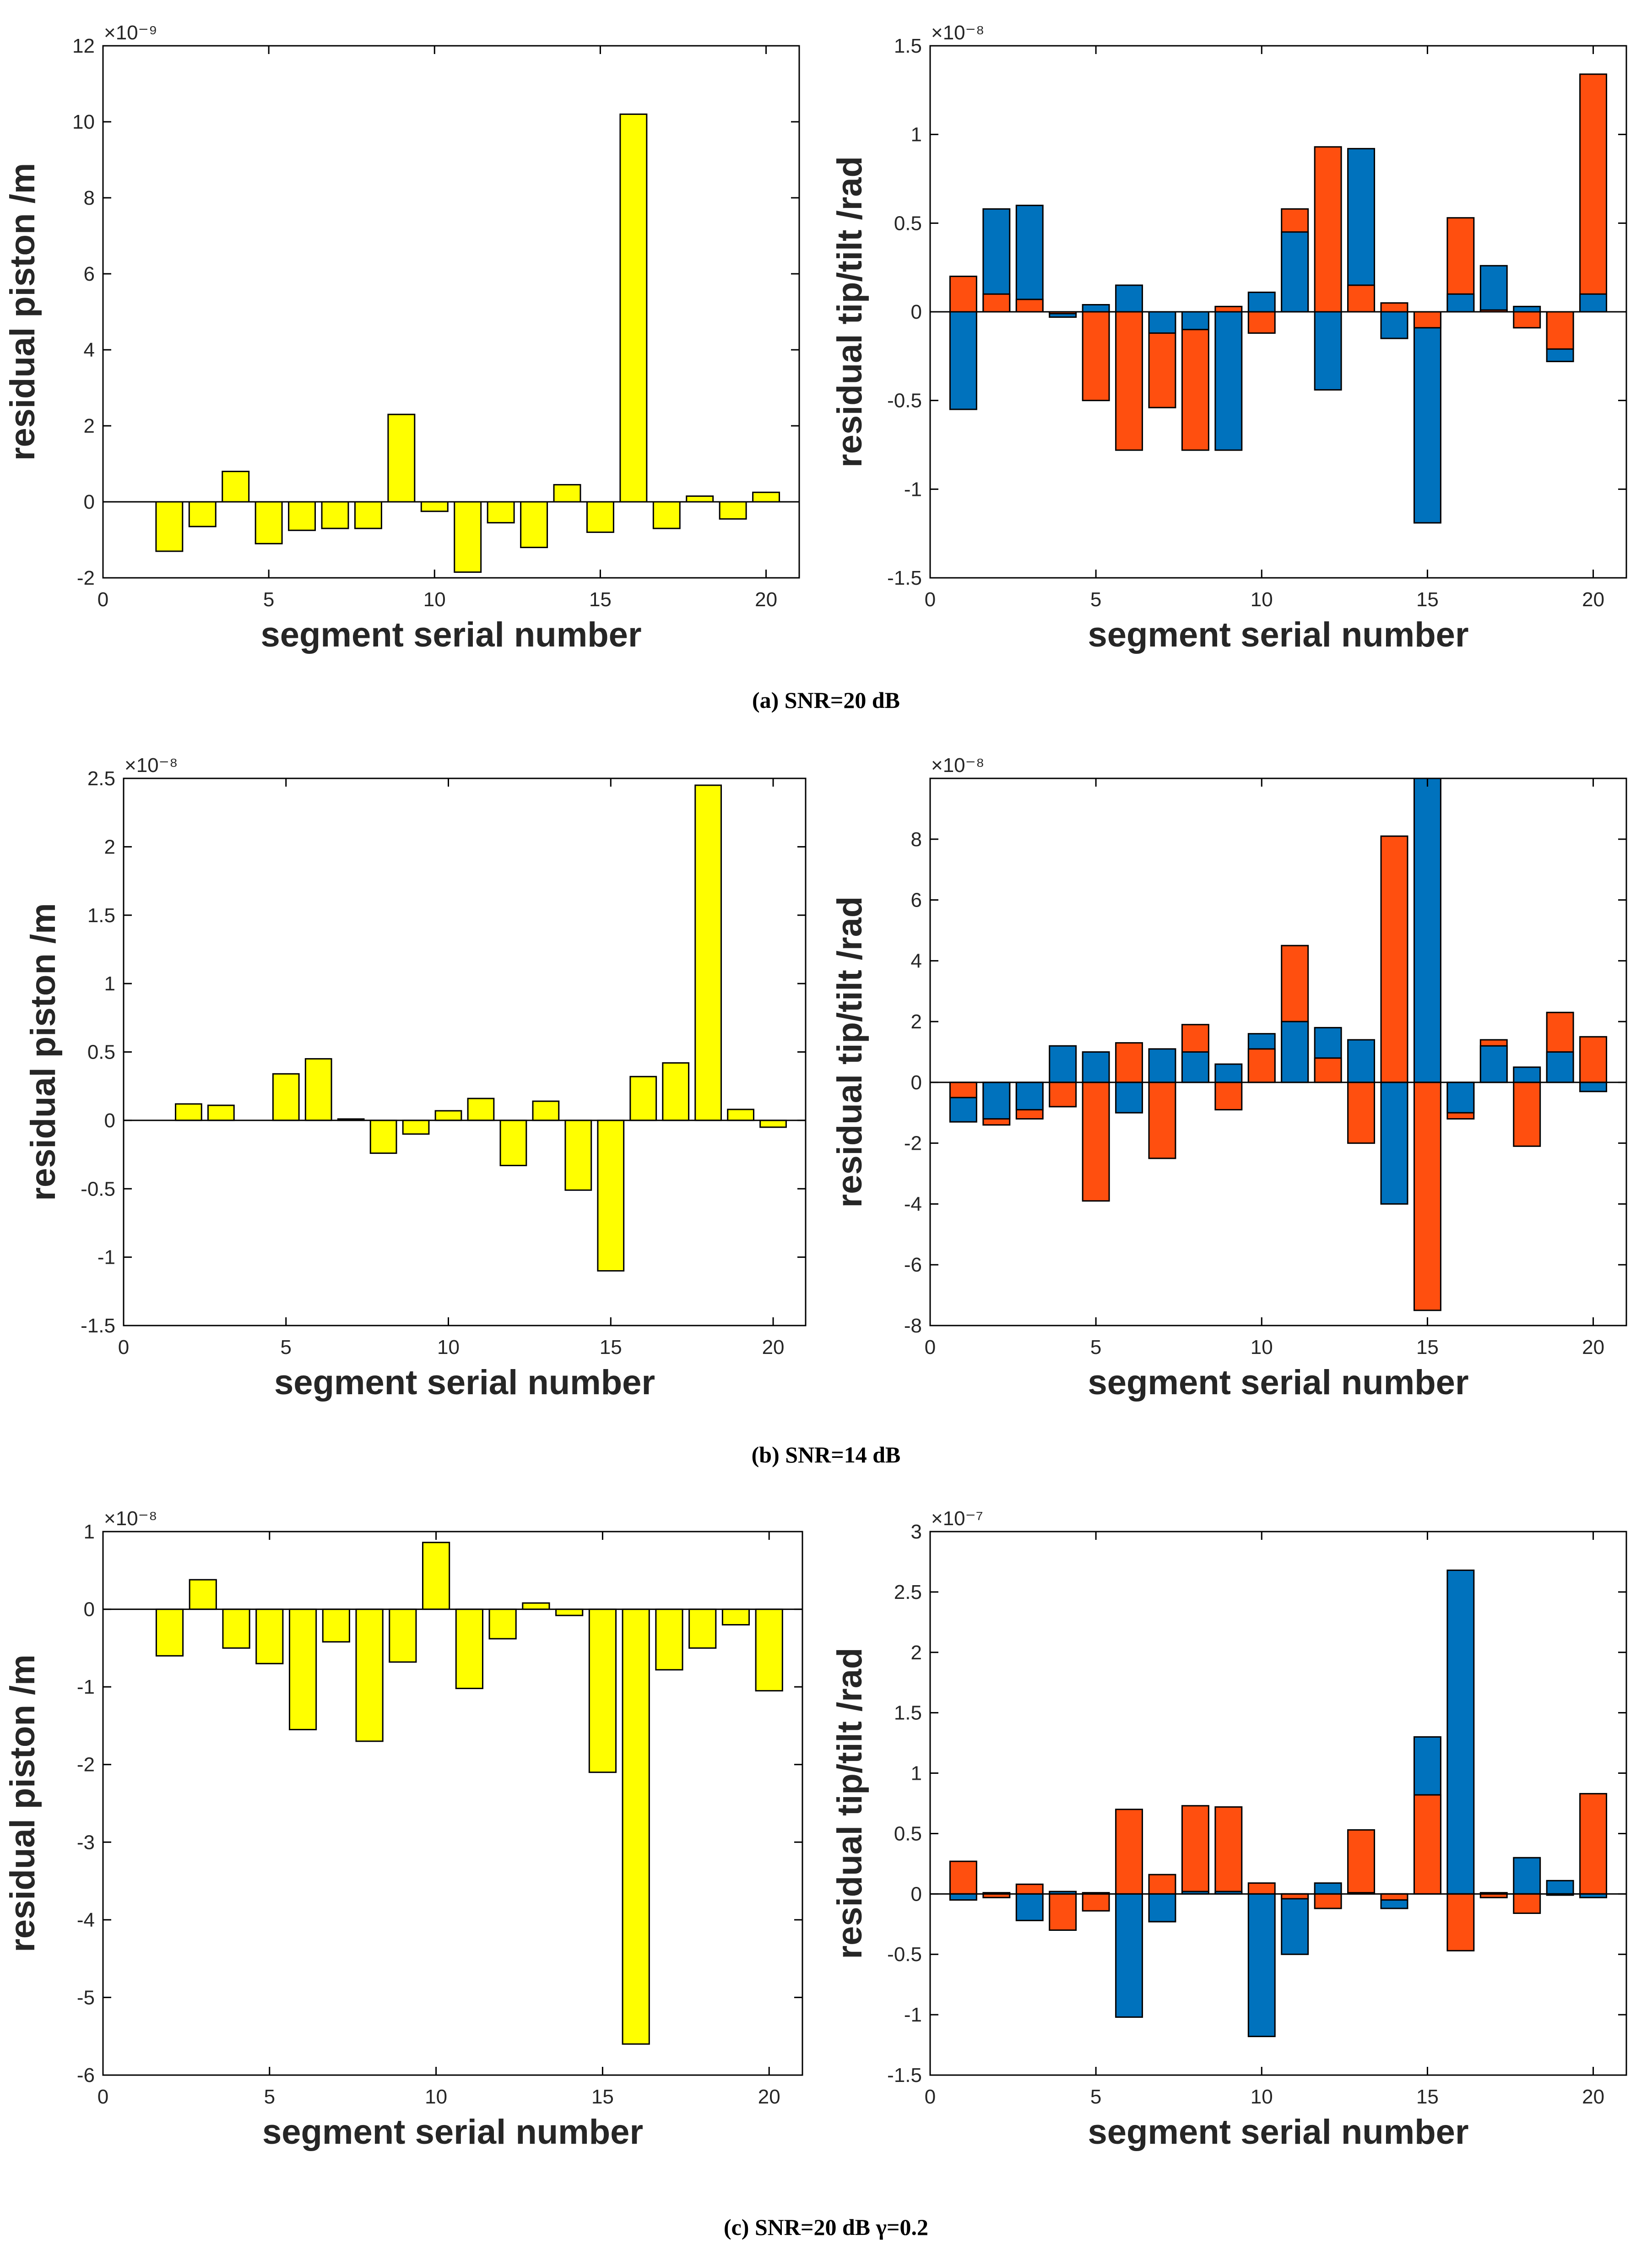  Describe the element at coordinates (1278, 634) in the screenshot. I see `x-axis-label: segment serial number` at that location.